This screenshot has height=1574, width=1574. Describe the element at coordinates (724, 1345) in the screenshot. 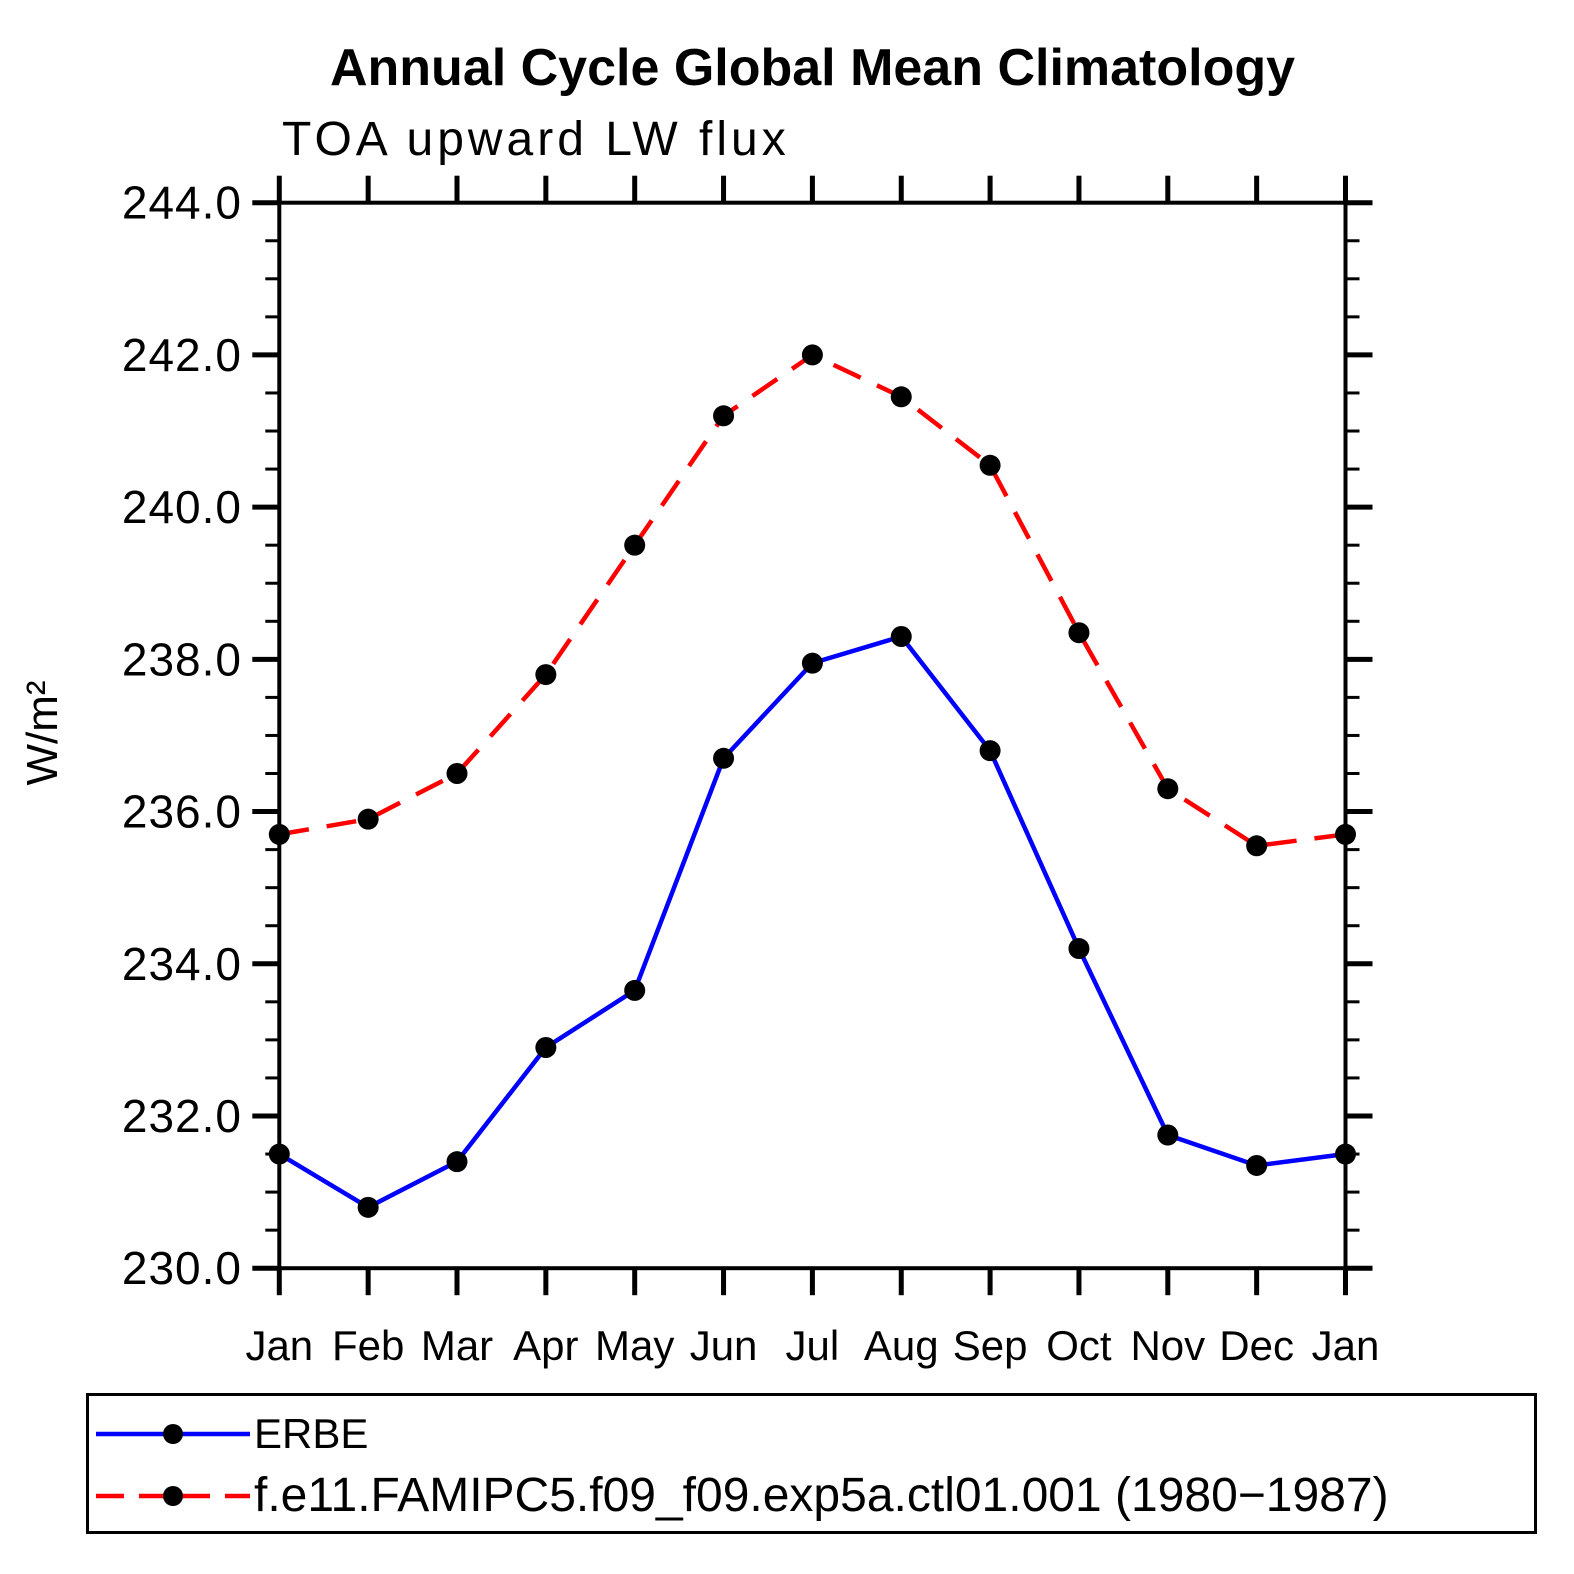

I see `x-tick-label: Jun` at that location.